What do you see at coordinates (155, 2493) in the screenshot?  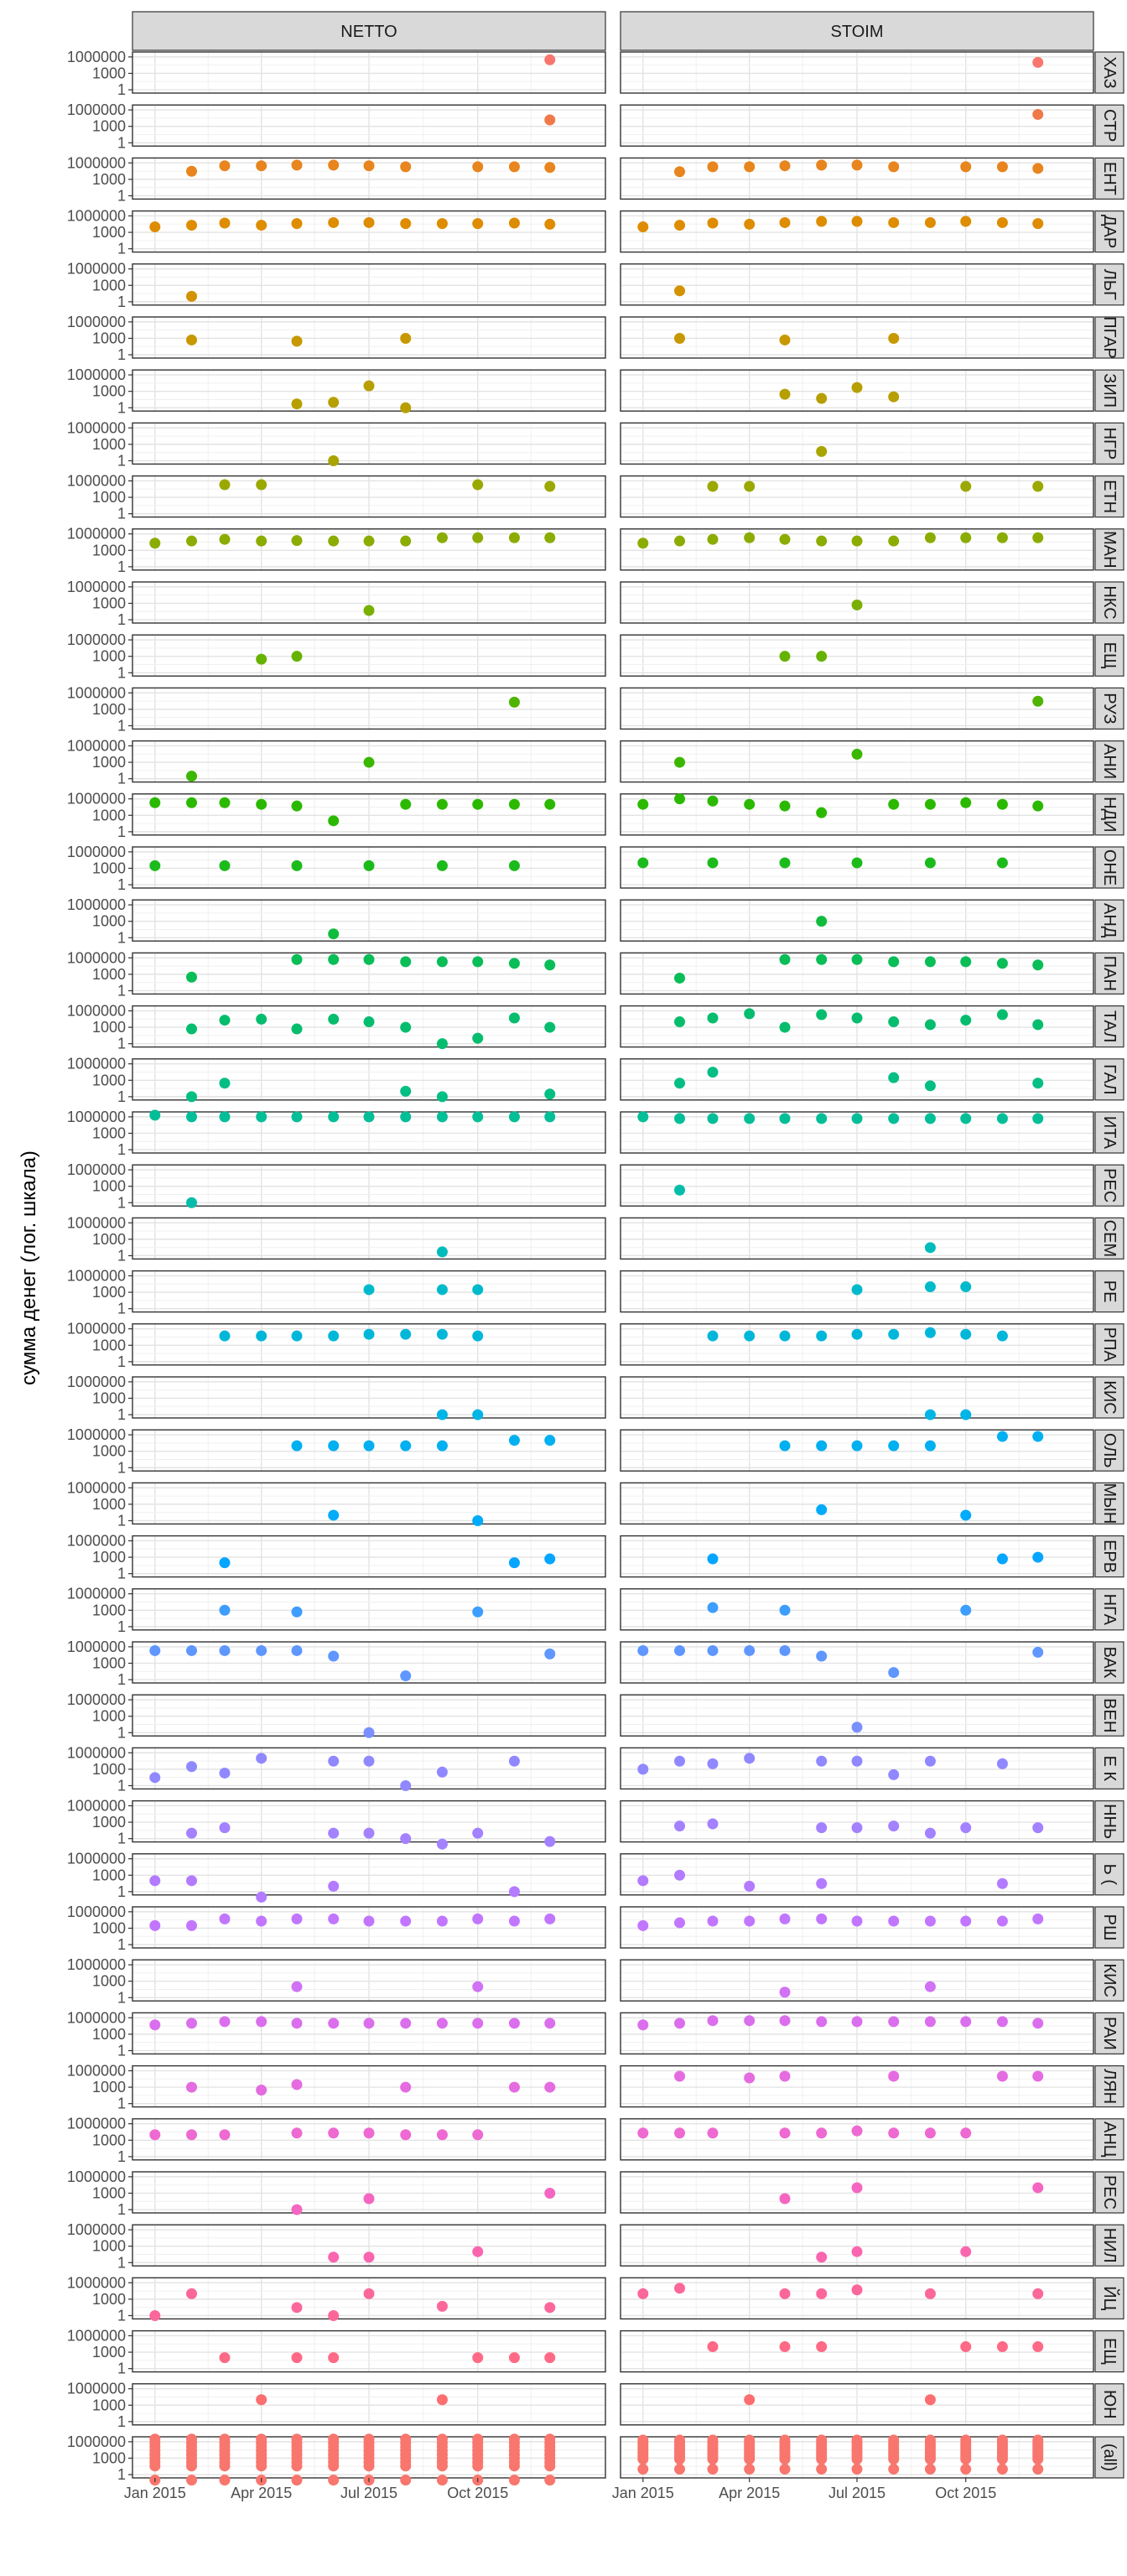 I see `x-tick-label: Jan 2015` at bounding box center [155, 2493].